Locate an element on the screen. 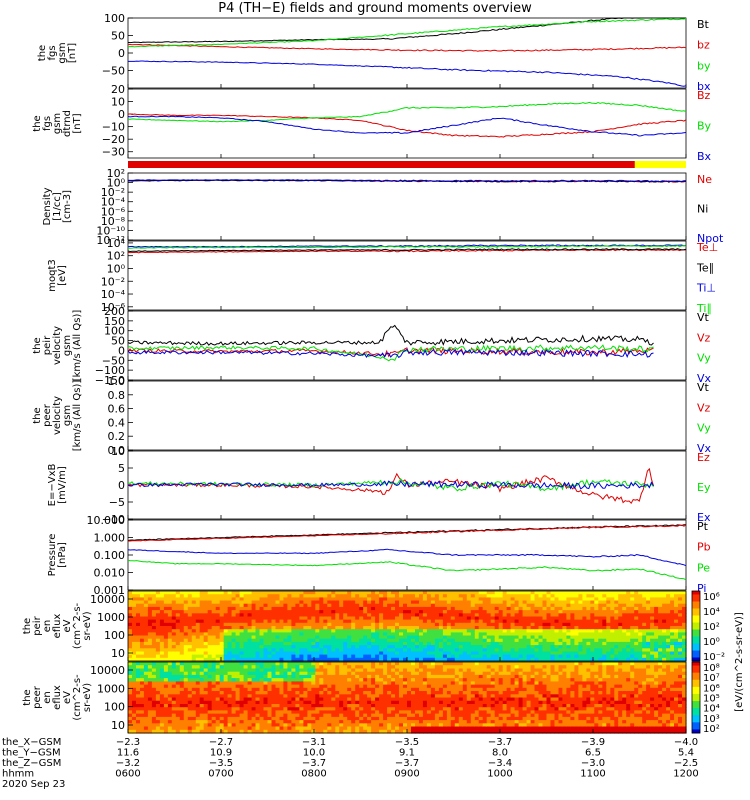 This screenshot has width=750, height=800. xaxis-tick-label: 9.1 is located at coordinates (407, 753).